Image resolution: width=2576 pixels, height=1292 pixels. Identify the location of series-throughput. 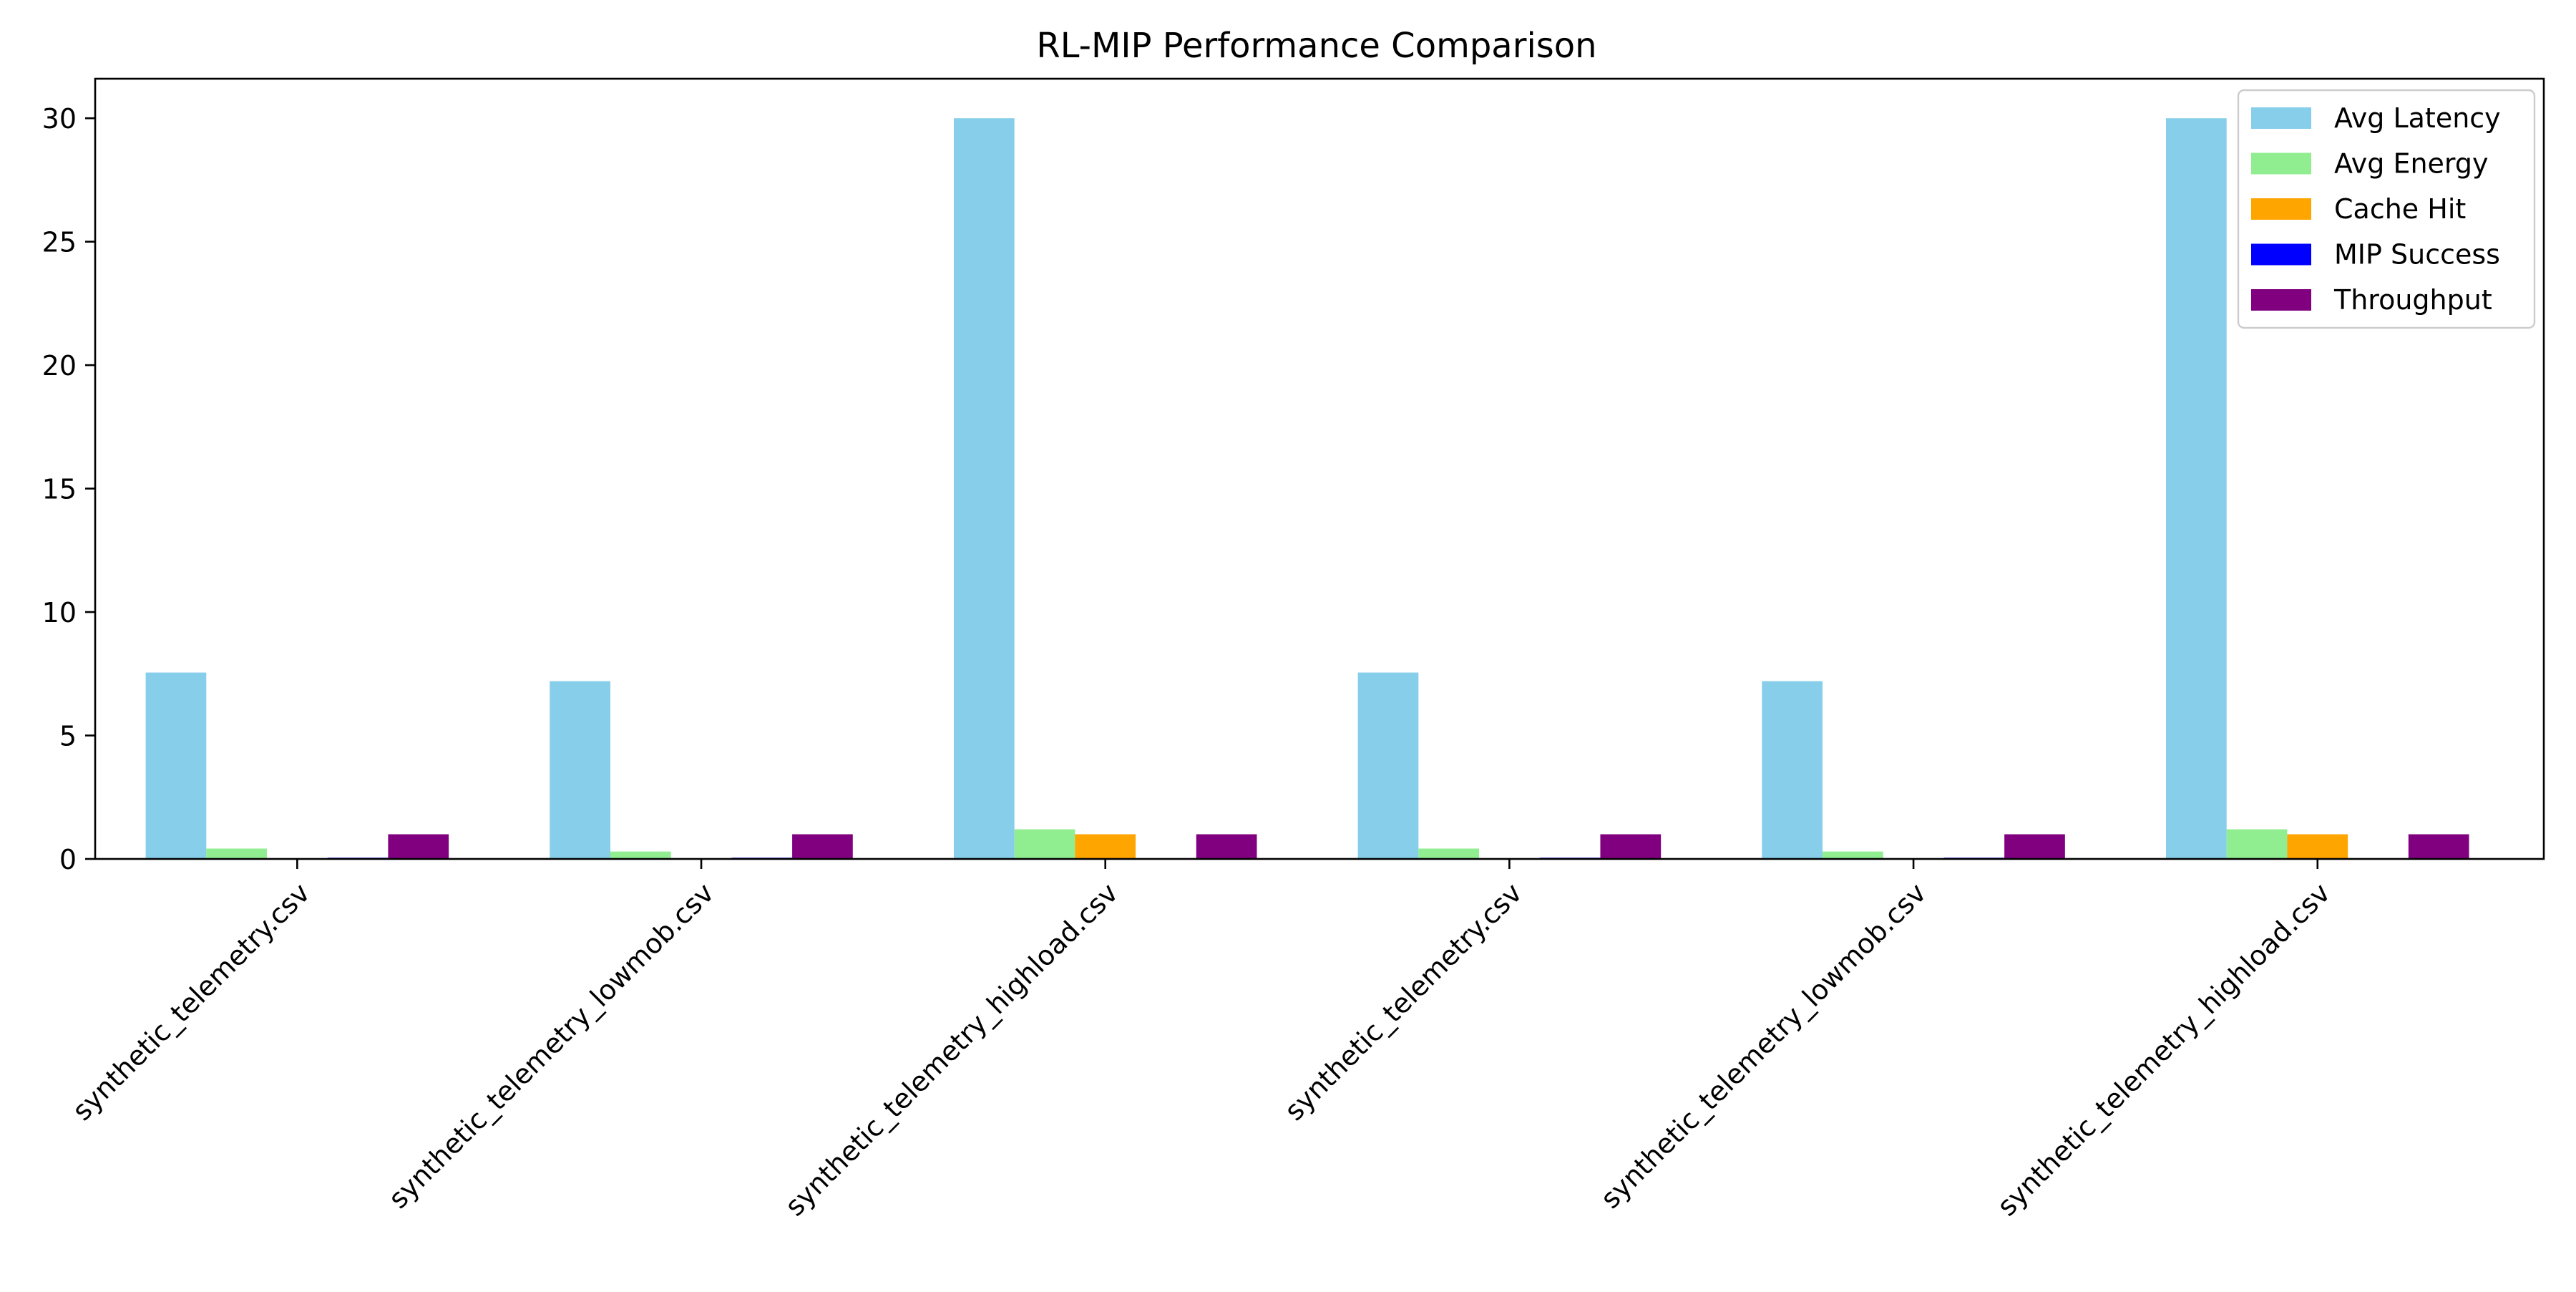
(1428, 846).